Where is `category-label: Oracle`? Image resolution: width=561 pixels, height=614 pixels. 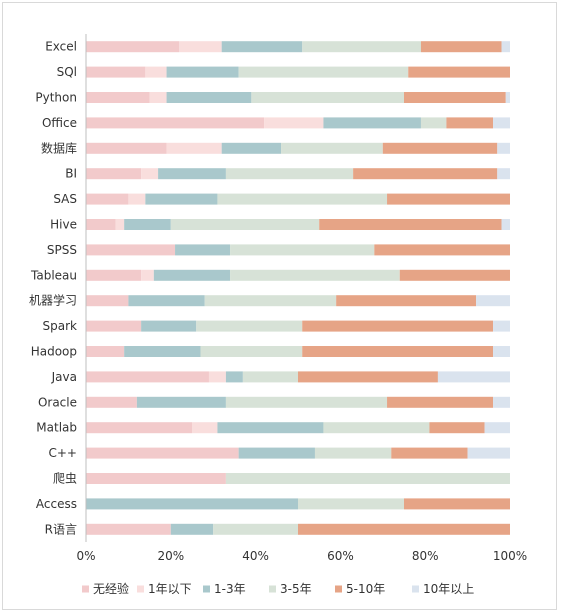 category-label: Oracle is located at coordinates (57, 402).